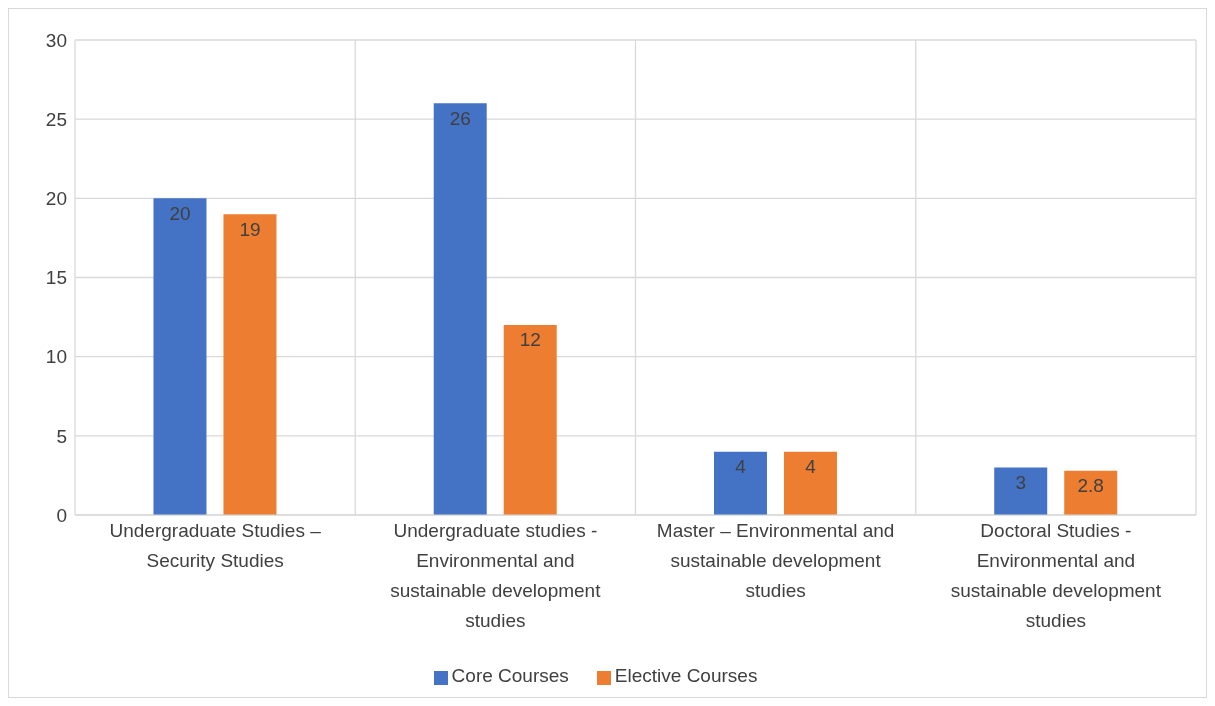  Describe the element at coordinates (56, 357) in the screenshot. I see `y-tick-label: 10` at that location.